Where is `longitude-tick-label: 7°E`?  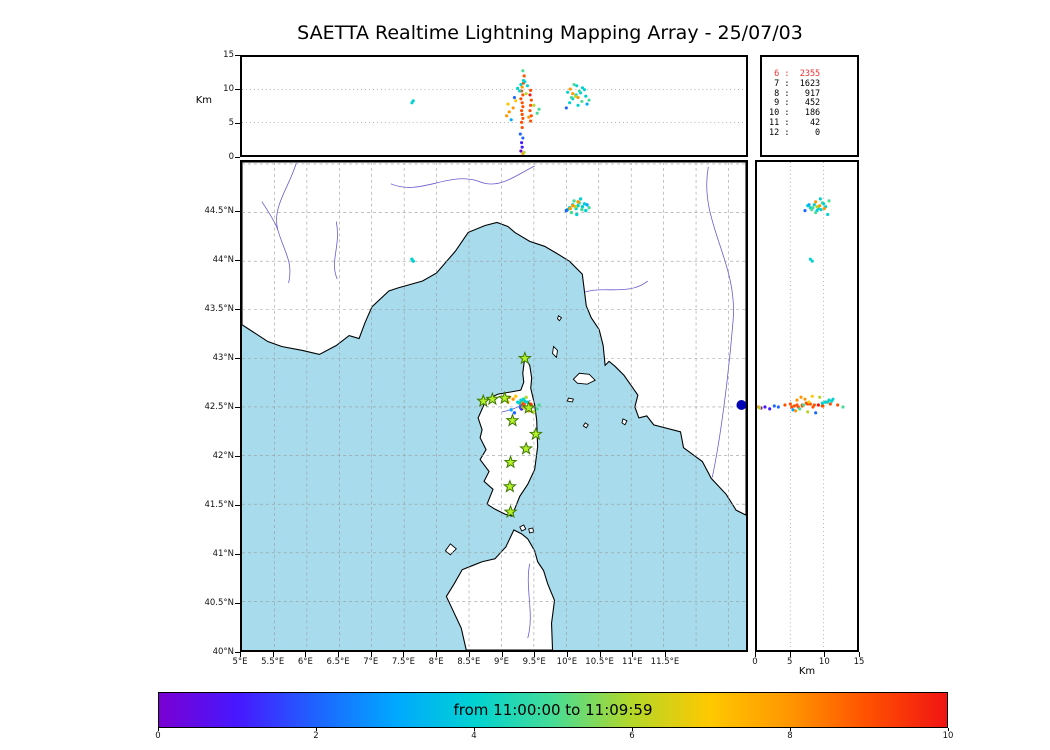
longitude-tick-label: 7°E is located at coordinates (371, 662).